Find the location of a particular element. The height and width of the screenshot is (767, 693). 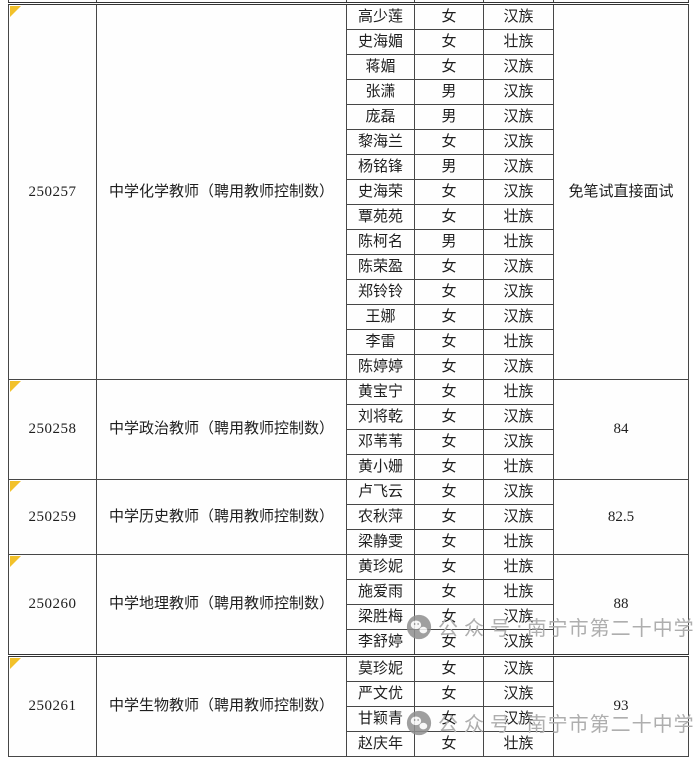

candidate-name-cell: 杨铭锋 is located at coordinates (380, 167).